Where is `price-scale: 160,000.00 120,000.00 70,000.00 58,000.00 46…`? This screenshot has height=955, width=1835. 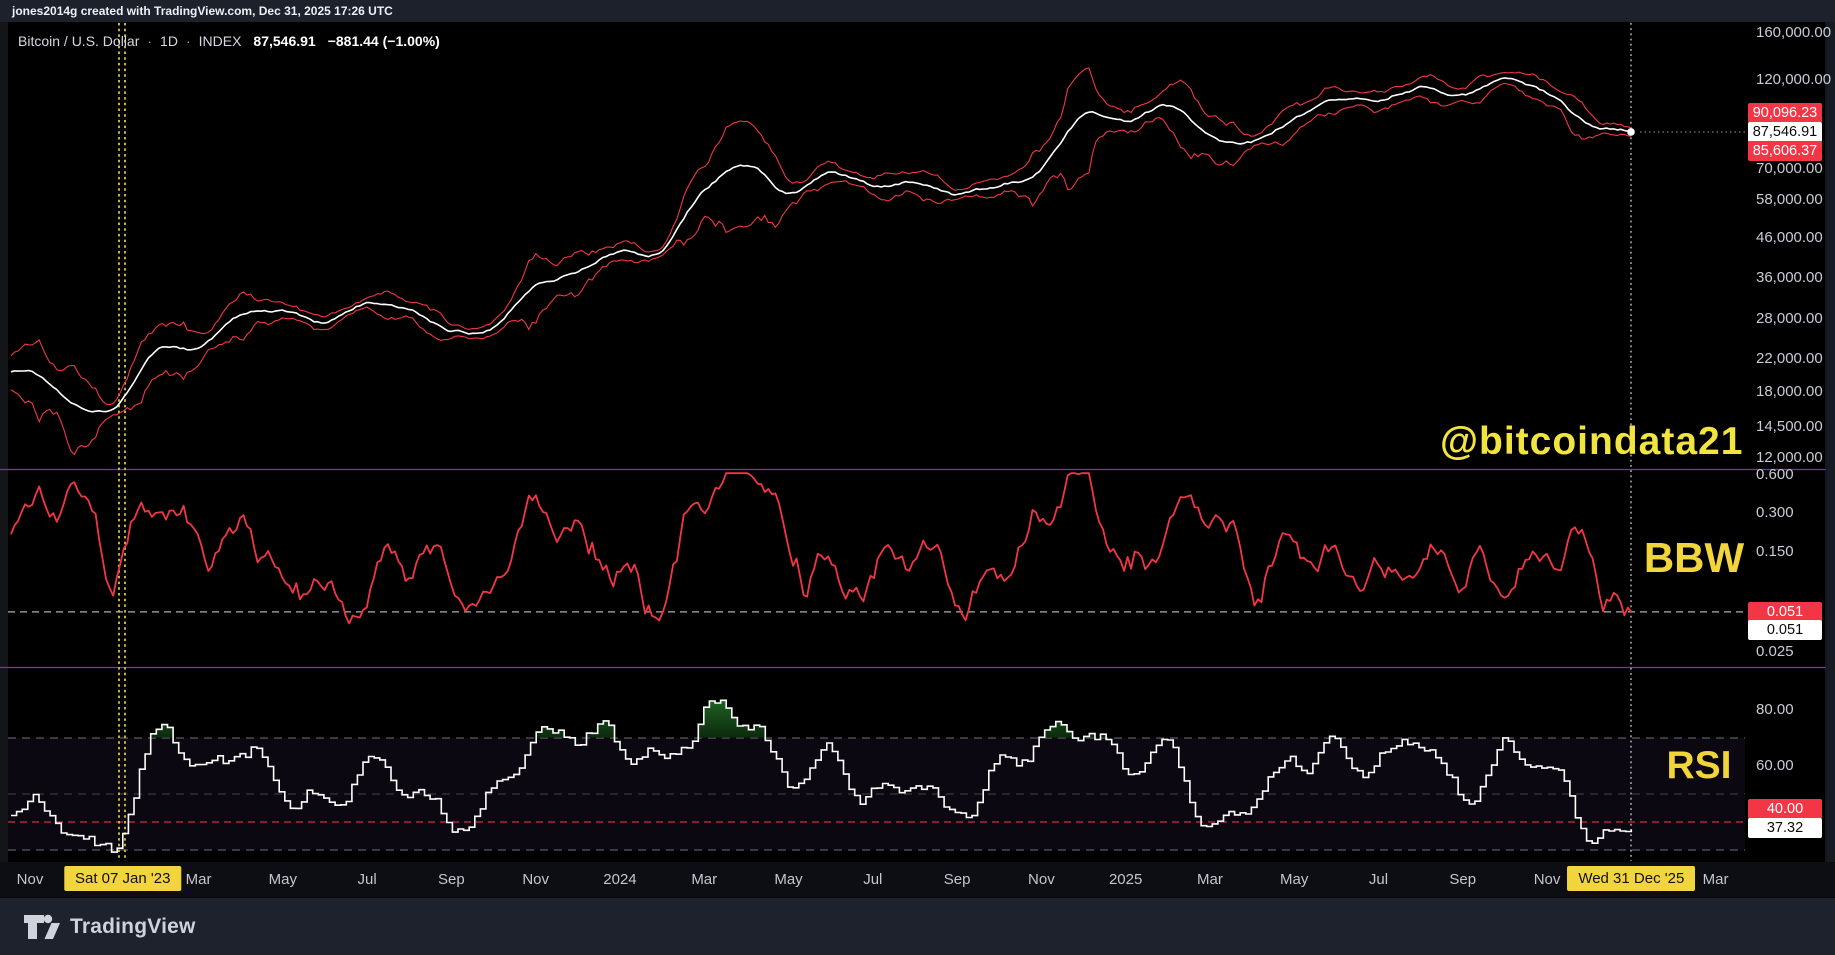 price-scale: 160,000.00 120,000.00 70,000.00 58,000.00 46… is located at coordinates (1790, 442).